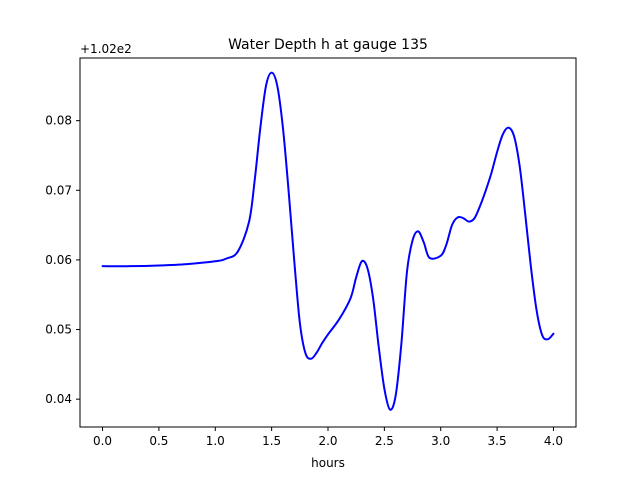 This screenshot has height=480, width=640. I want to click on y-axis-ticks: 0.04 0.05 0.06 0.07 0.08, so click(62, 260).